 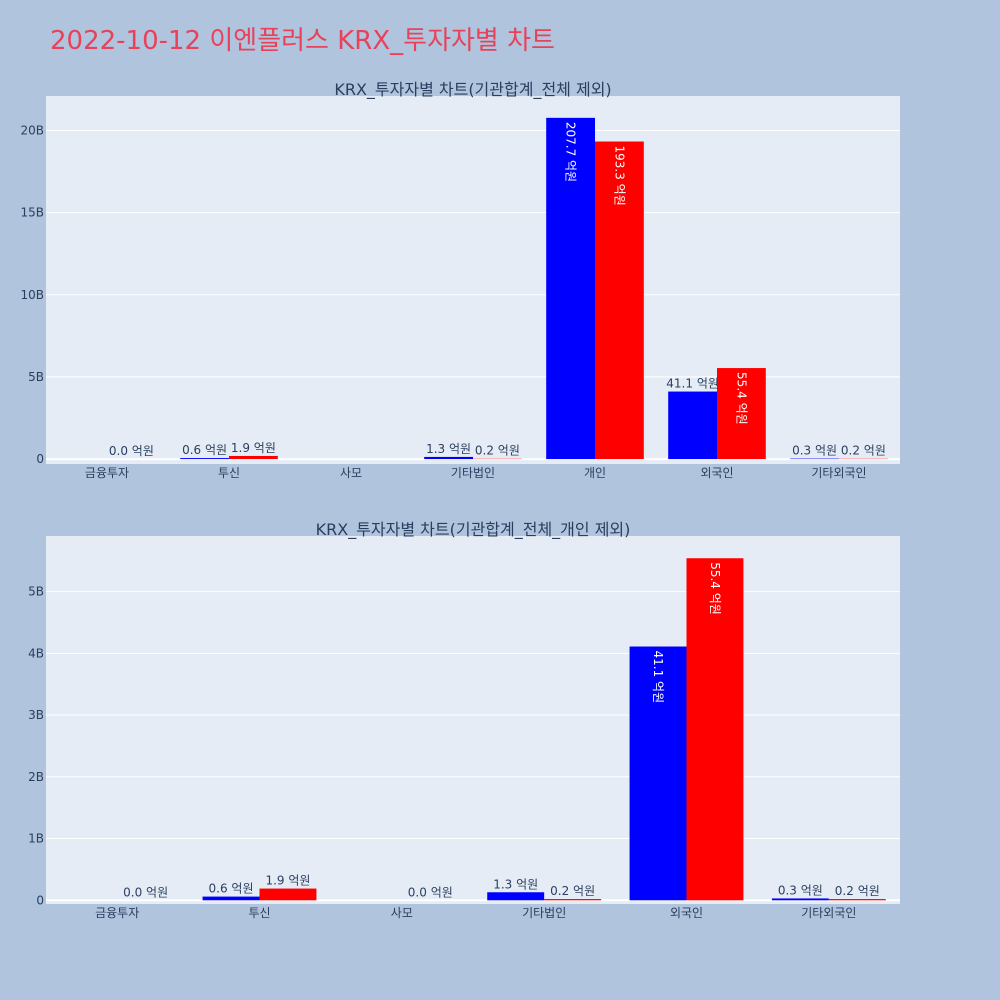 I want to click on bar-data-label: 207.7 억원, so click(x=571, y=152).